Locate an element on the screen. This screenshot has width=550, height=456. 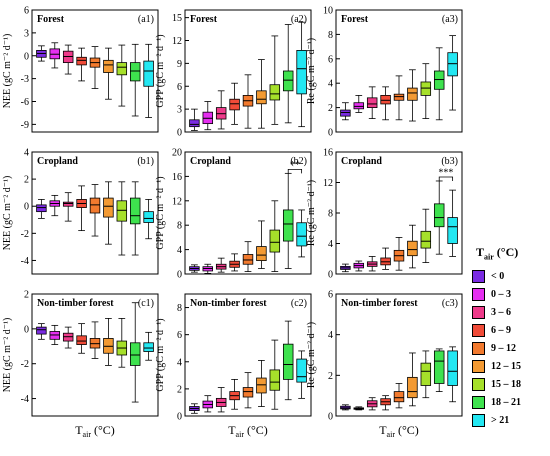
y-tick-label: 10 is located at coordinates (328, 11).